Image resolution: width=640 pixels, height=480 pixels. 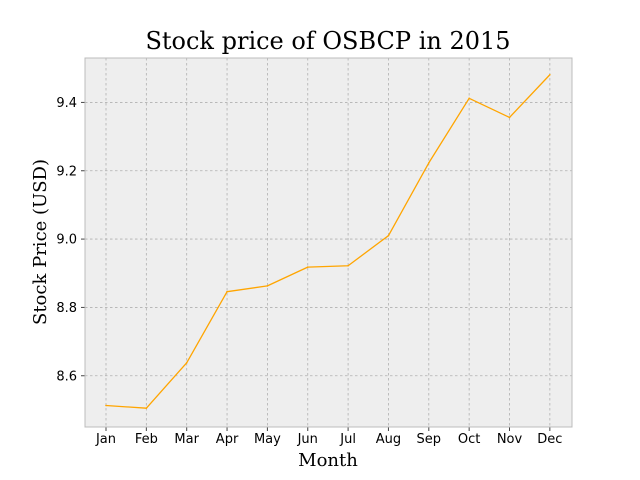 I want to click on y-axis-label: Stock Price (USD), so click(x=40, y=242).